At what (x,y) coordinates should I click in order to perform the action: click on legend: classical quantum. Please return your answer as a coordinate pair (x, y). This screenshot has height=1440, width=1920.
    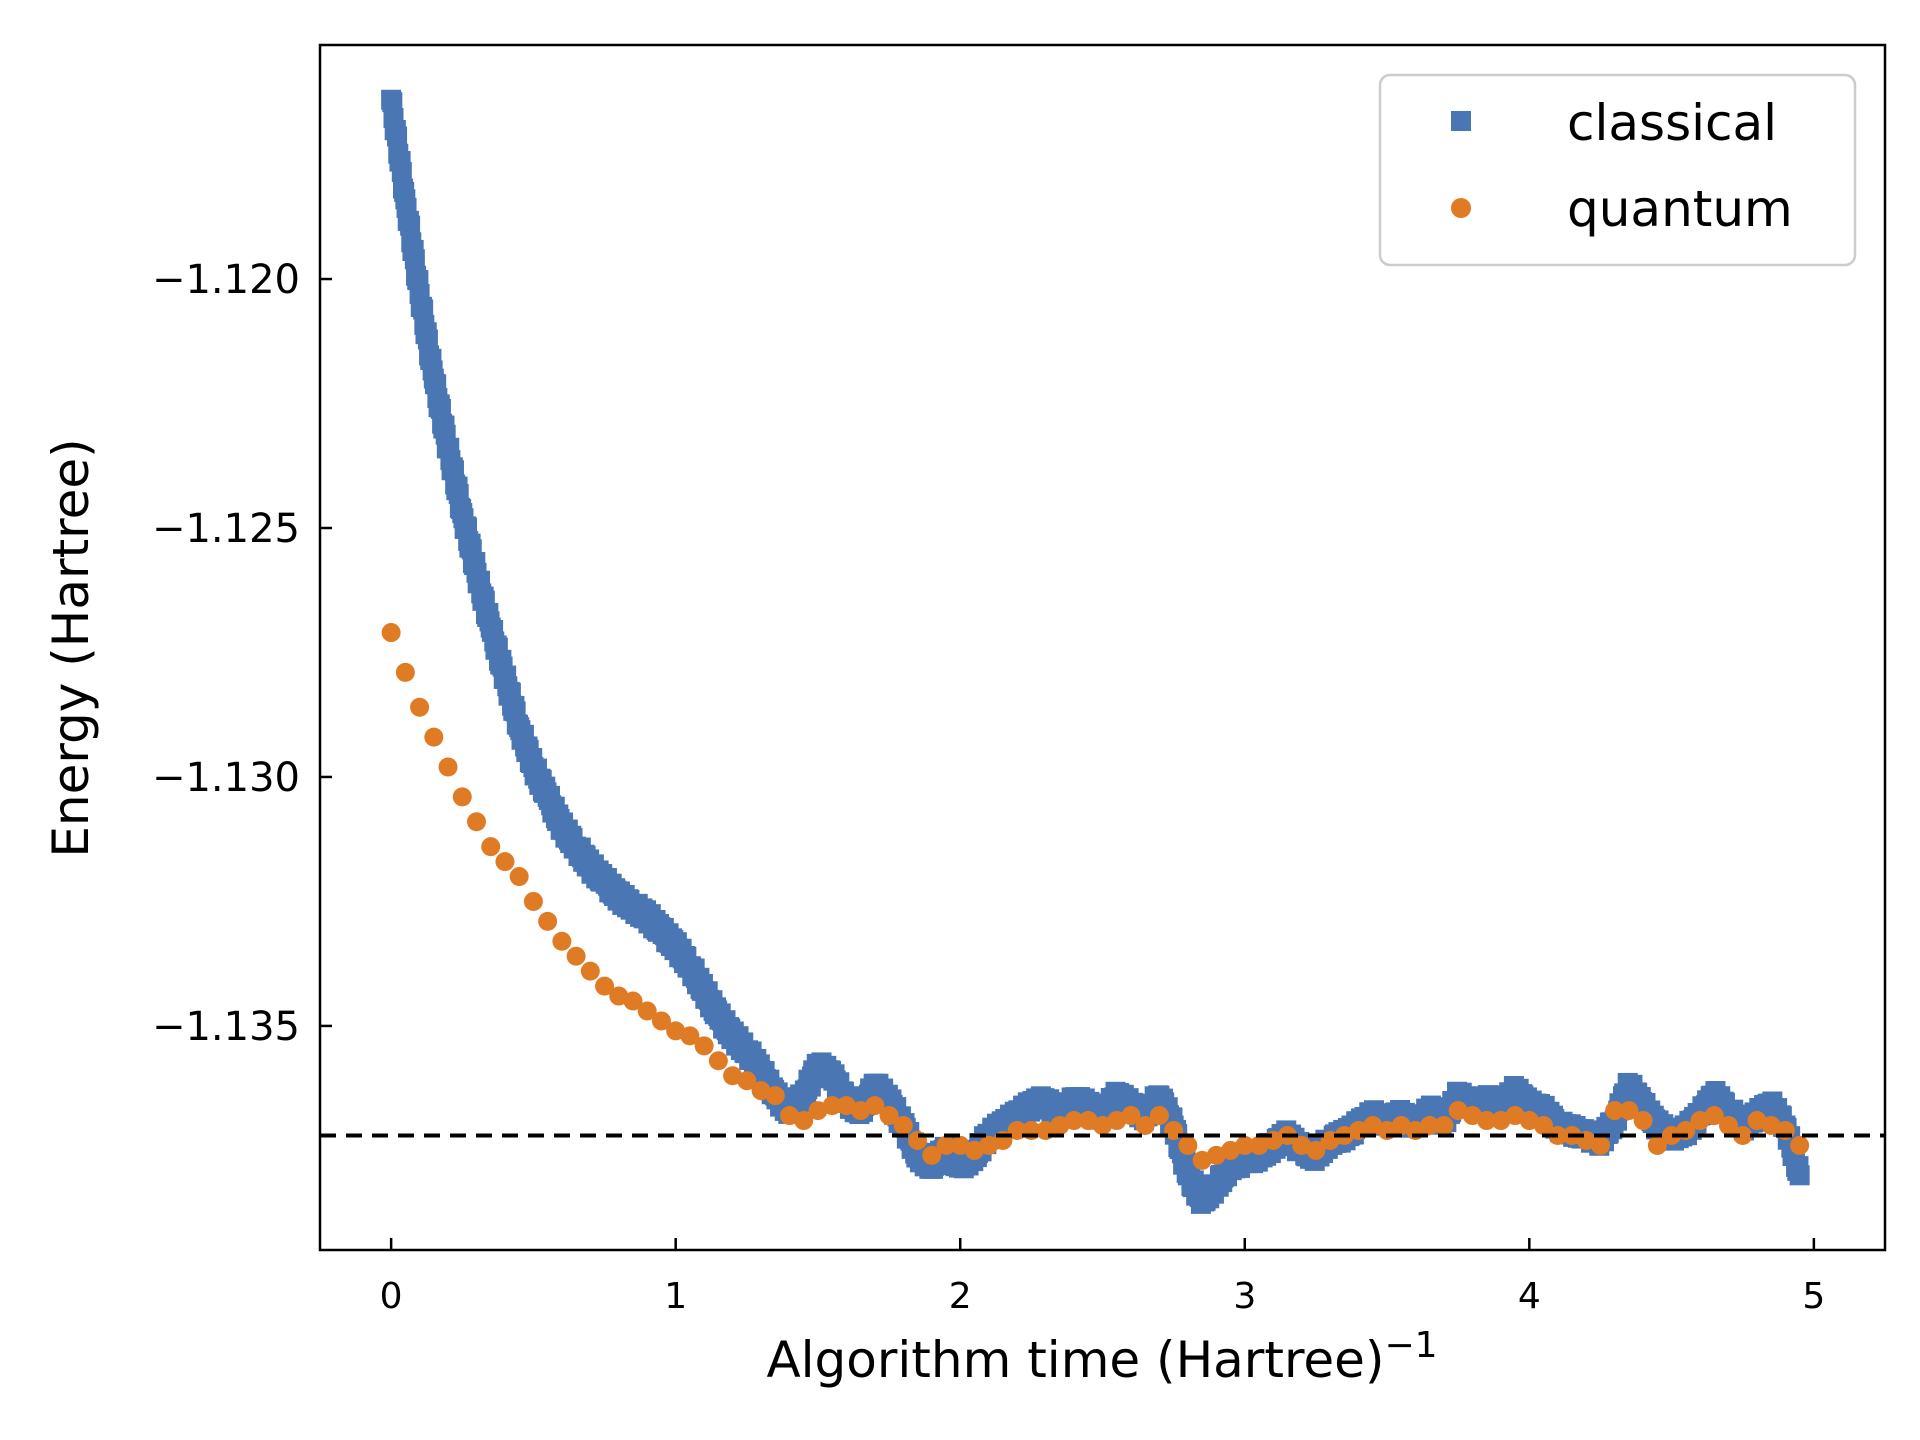
    Looking at the image, I should click on (1617, 170).